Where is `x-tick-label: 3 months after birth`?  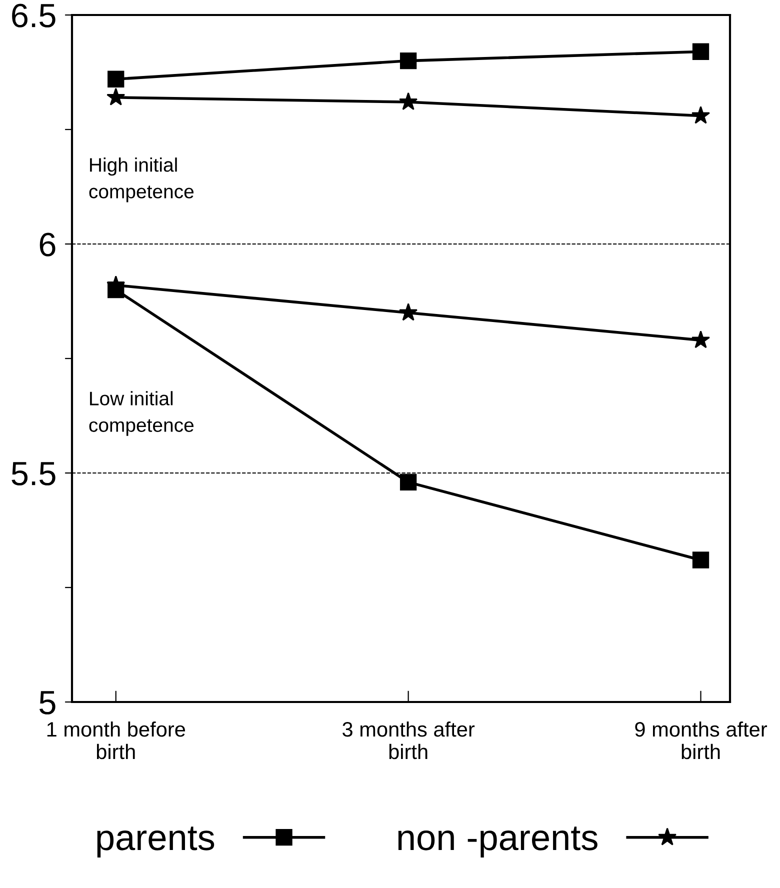
x-tick-label: 3 months after birth is located at coordinates (408, 740).